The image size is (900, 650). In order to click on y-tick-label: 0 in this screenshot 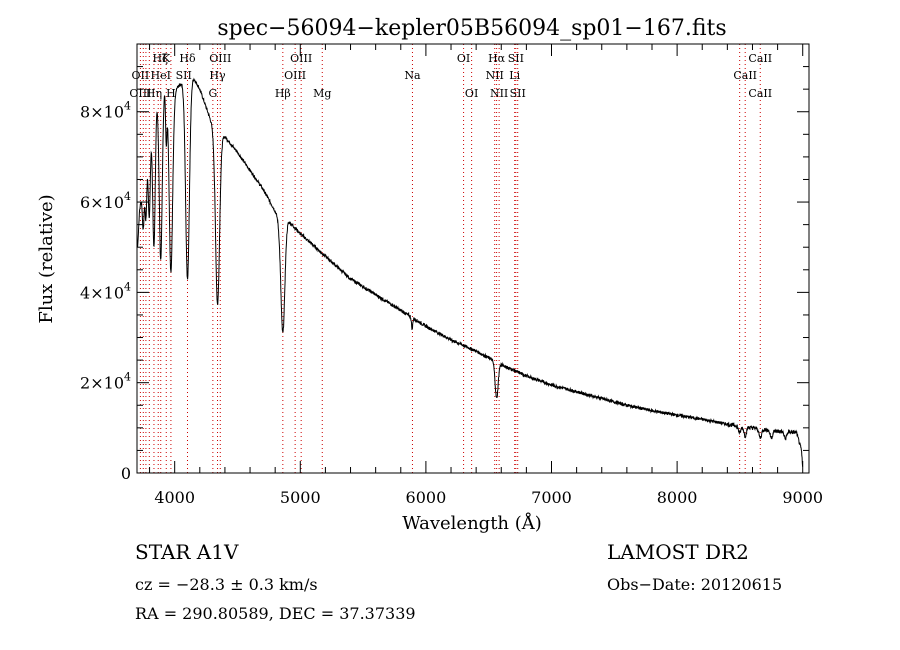, I will do `click(126, 473)`.